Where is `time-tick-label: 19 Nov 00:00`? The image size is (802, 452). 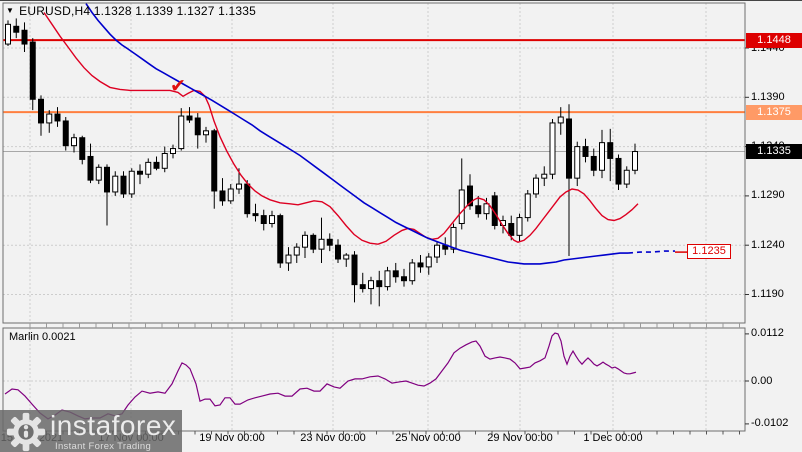 time-tick-label: 19 Nov 00:00 is located at coordinates (232, 438).